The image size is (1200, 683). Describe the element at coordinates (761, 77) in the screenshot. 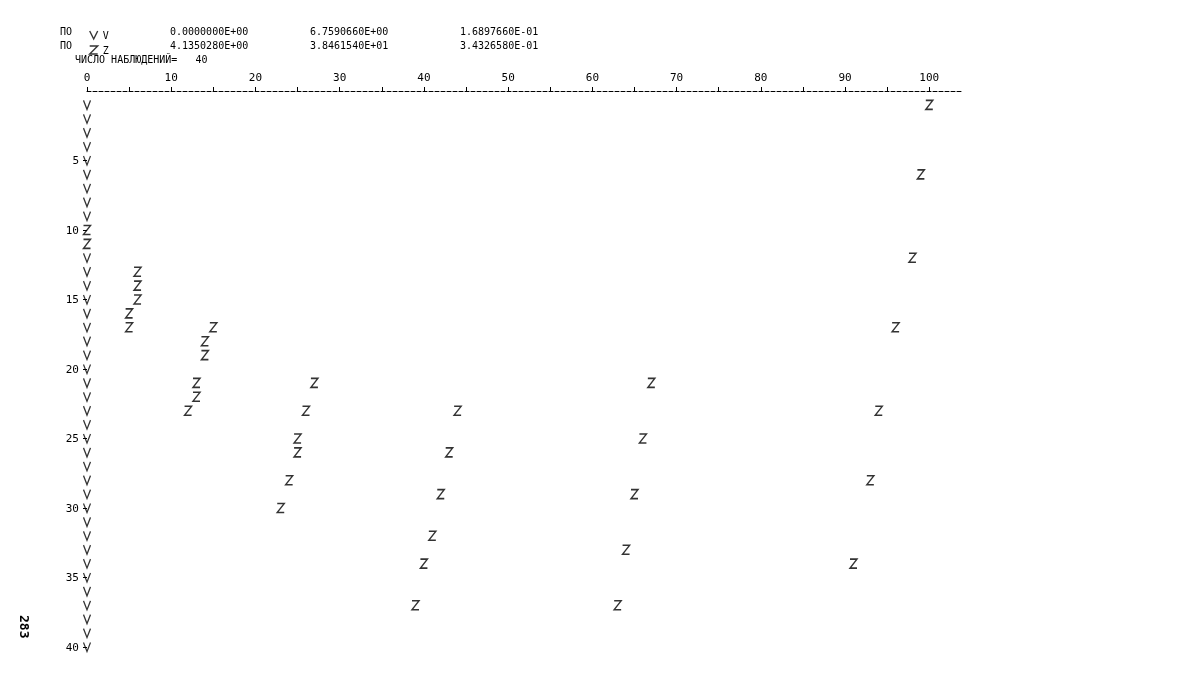

I see `x-tick-label: 80` at that location.